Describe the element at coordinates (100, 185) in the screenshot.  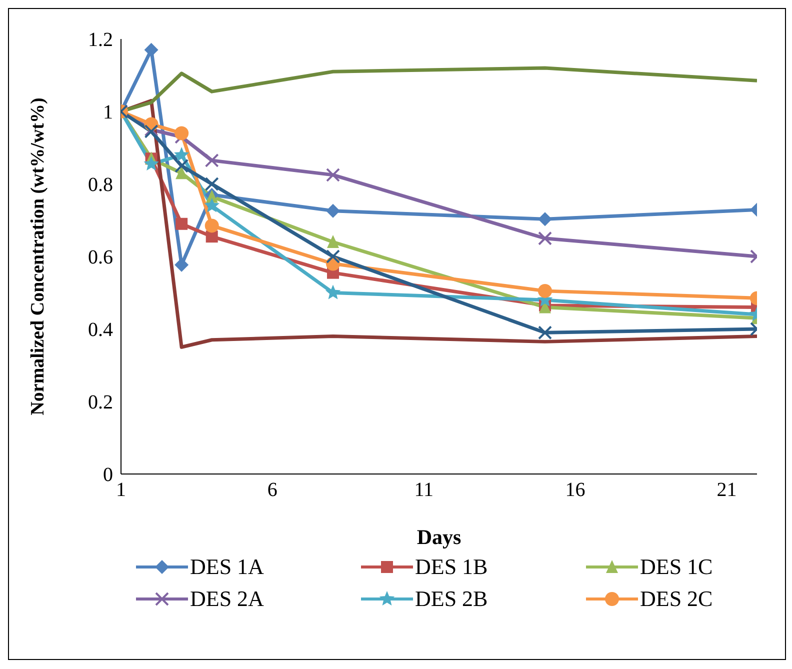
I see `y-tick-label: 0.8` at that location.